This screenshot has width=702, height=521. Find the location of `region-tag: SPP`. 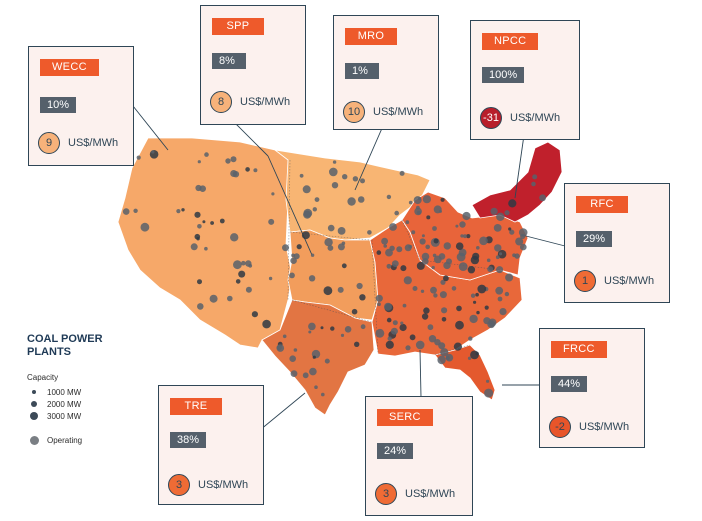

region-tag: SPP is located at coordinates (238, 26).